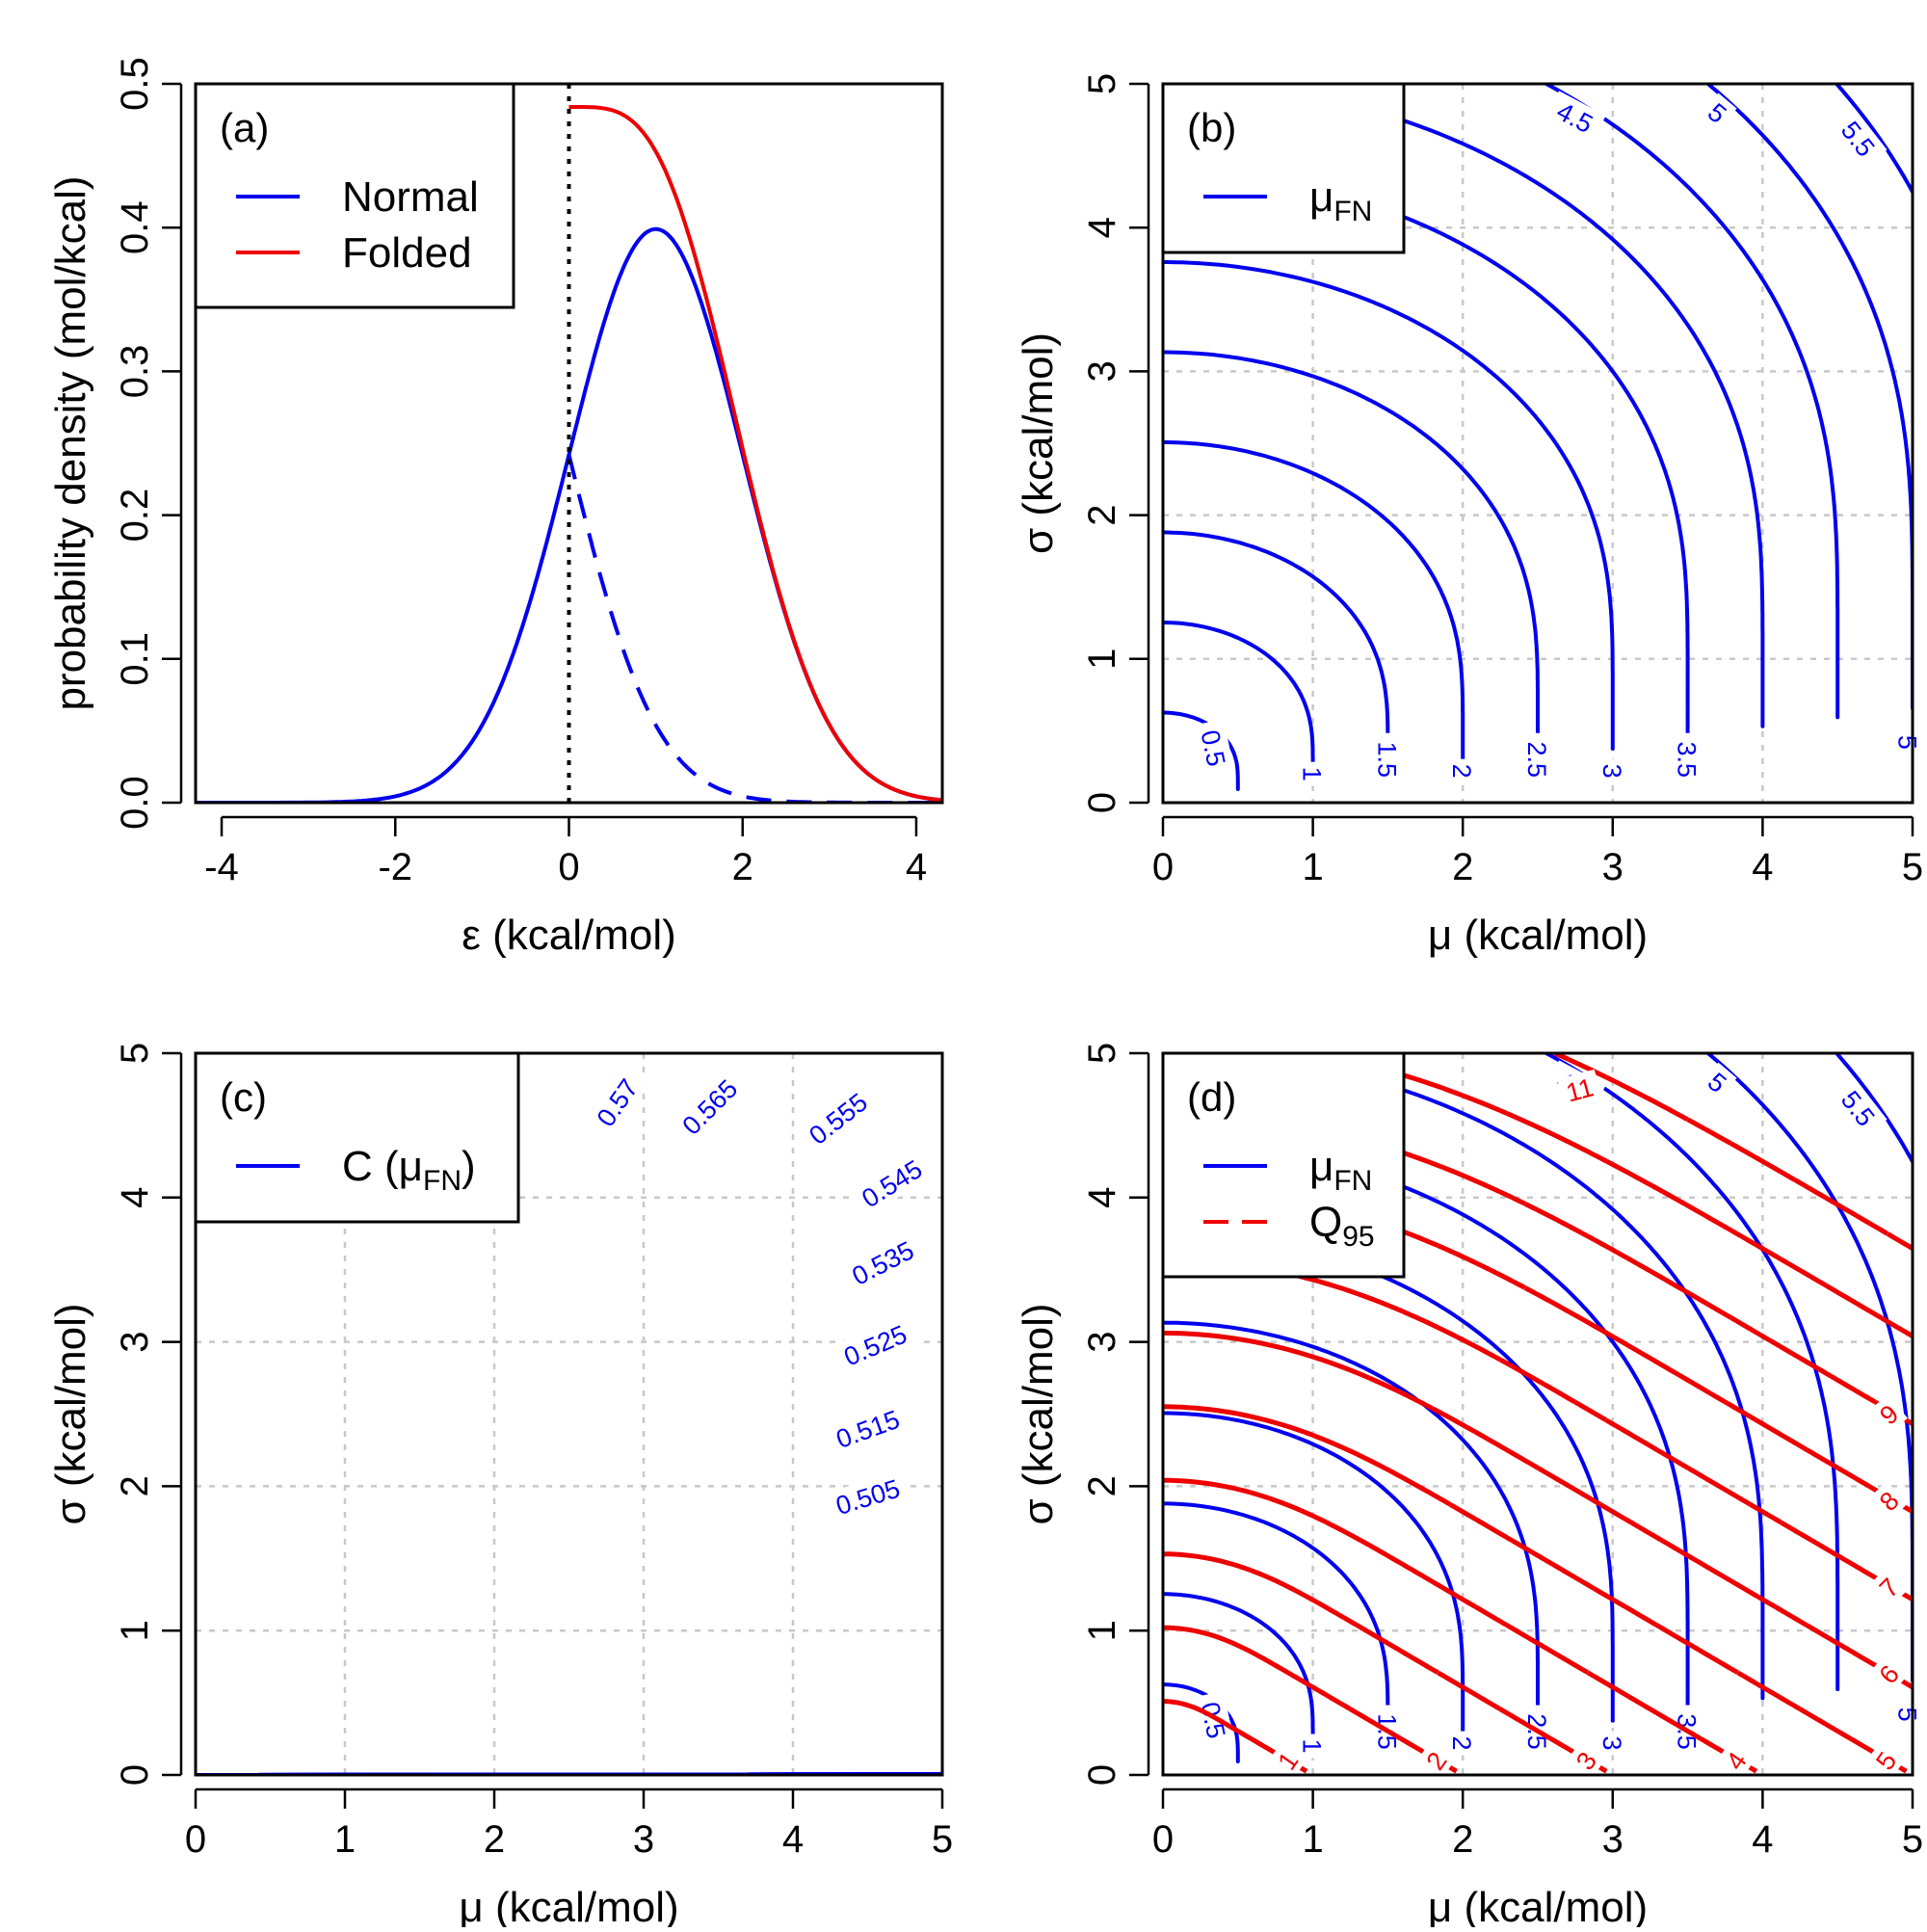  I want to click on plot-frame, so click(569, 443).